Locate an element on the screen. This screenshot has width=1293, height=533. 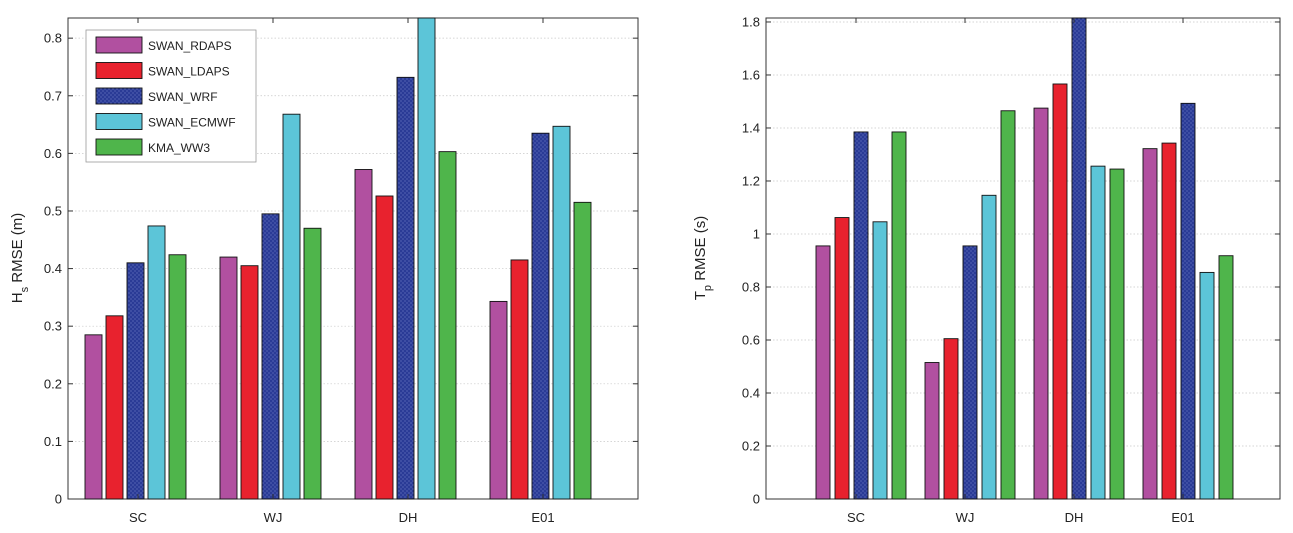
y-tick-label: 1 is located at coordinates (756, 233).